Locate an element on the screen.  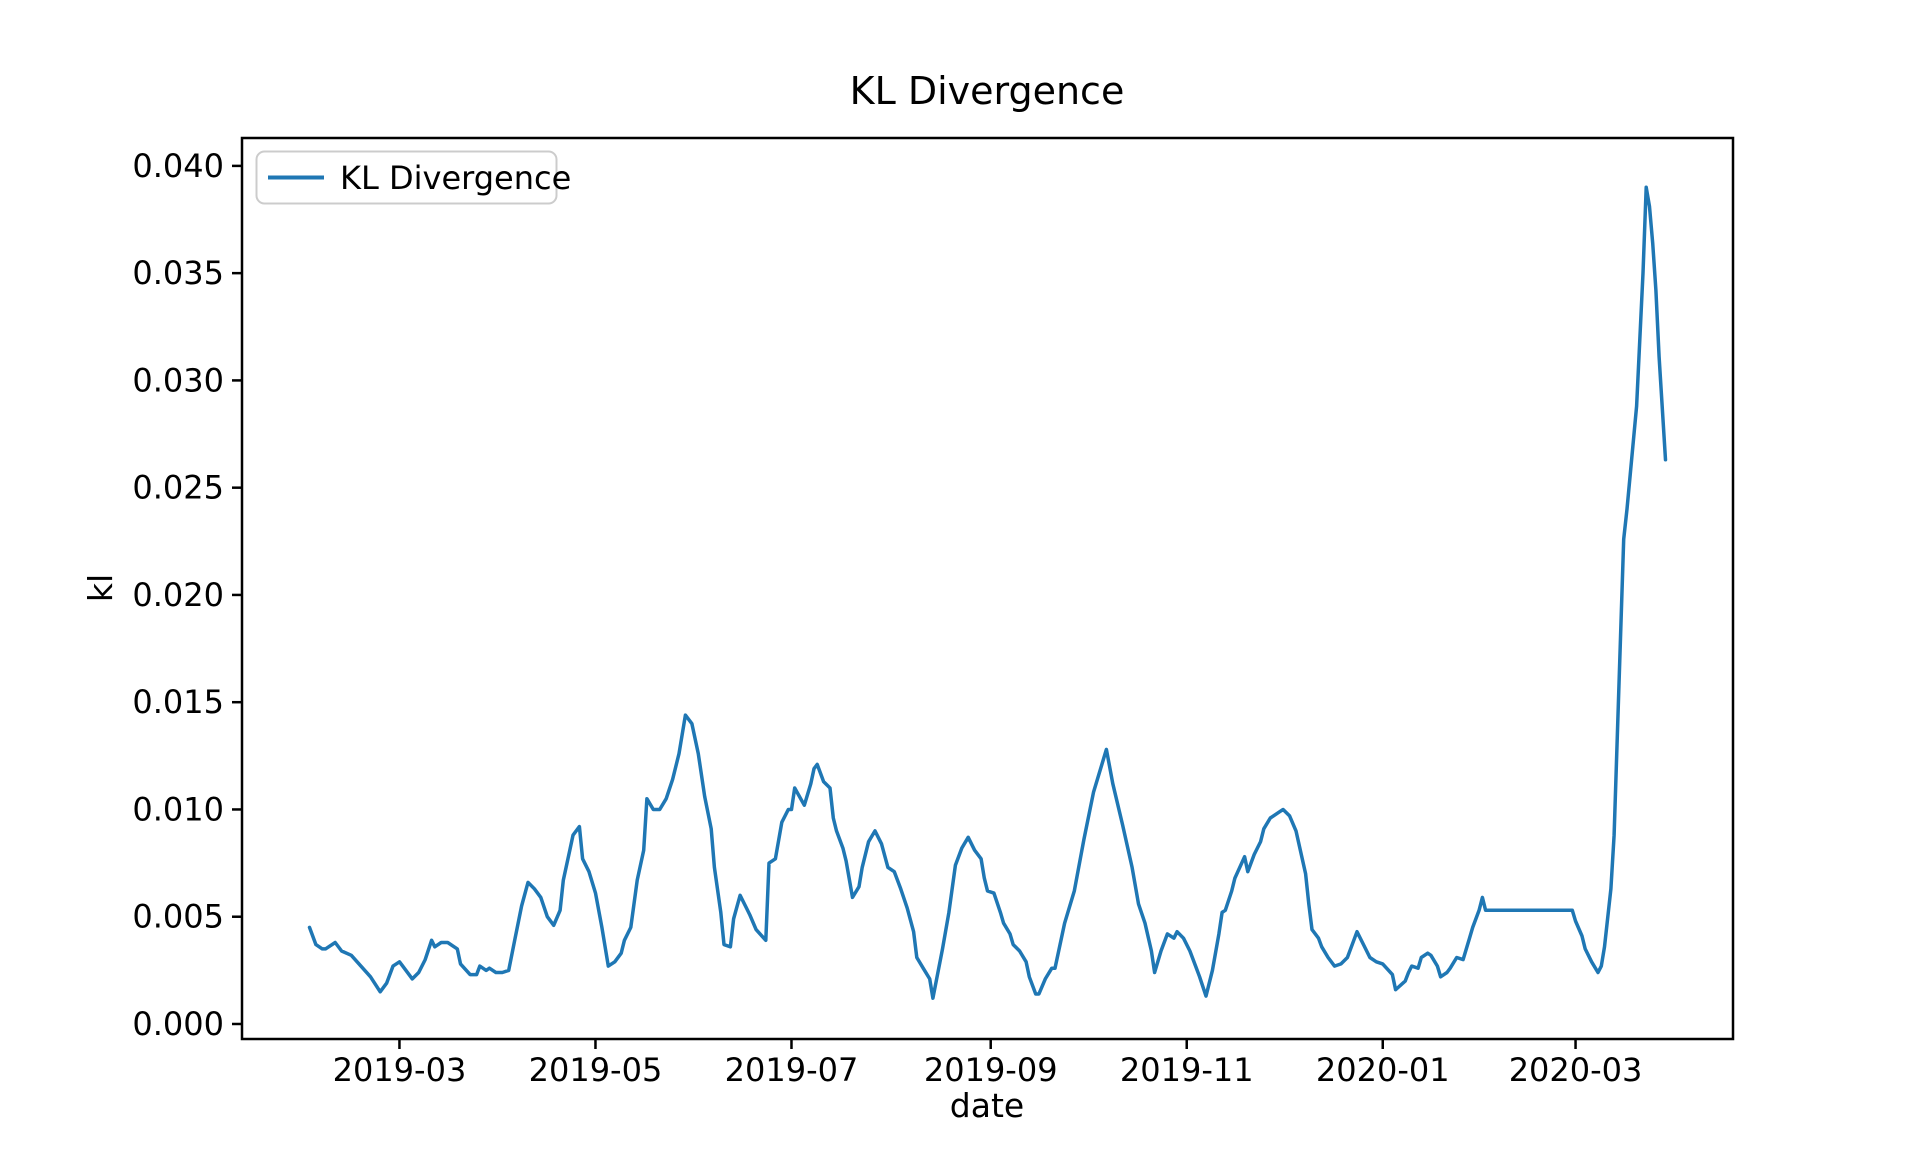
y-tick-label: 0.010 is located at coordinates (178, 809).